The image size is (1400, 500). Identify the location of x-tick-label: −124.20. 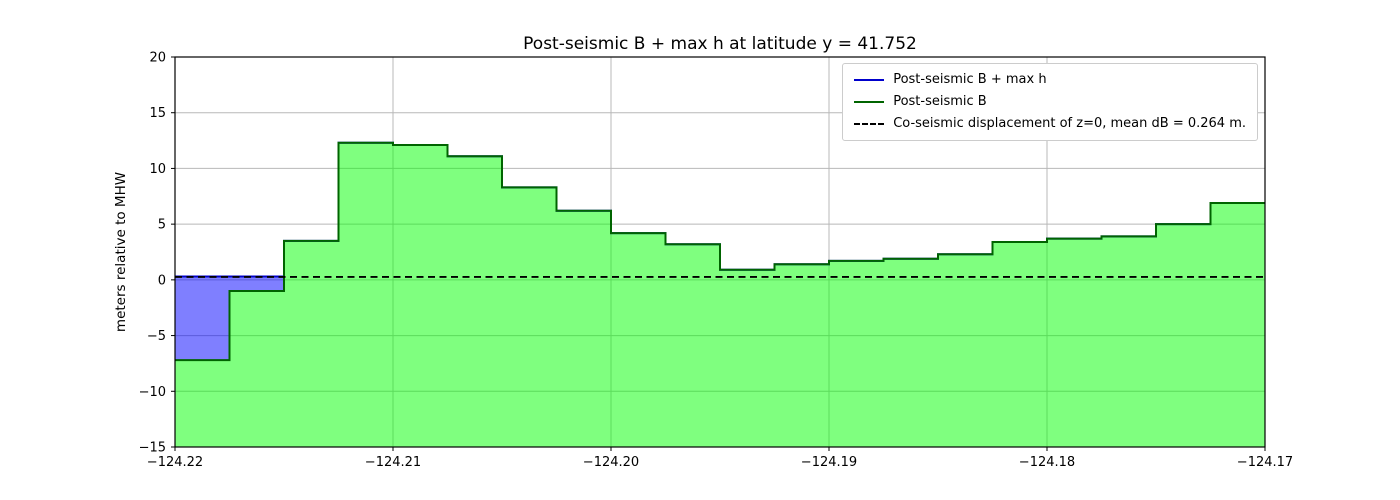
(611, 462).